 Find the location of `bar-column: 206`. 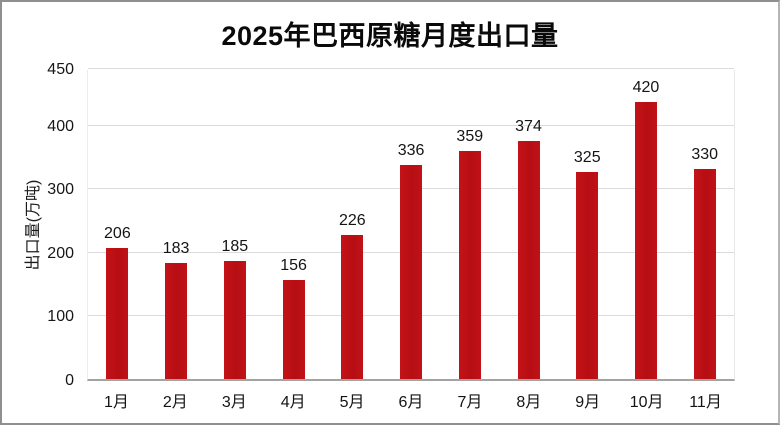

bar-column: 206 is located at coordinates (117, 224).